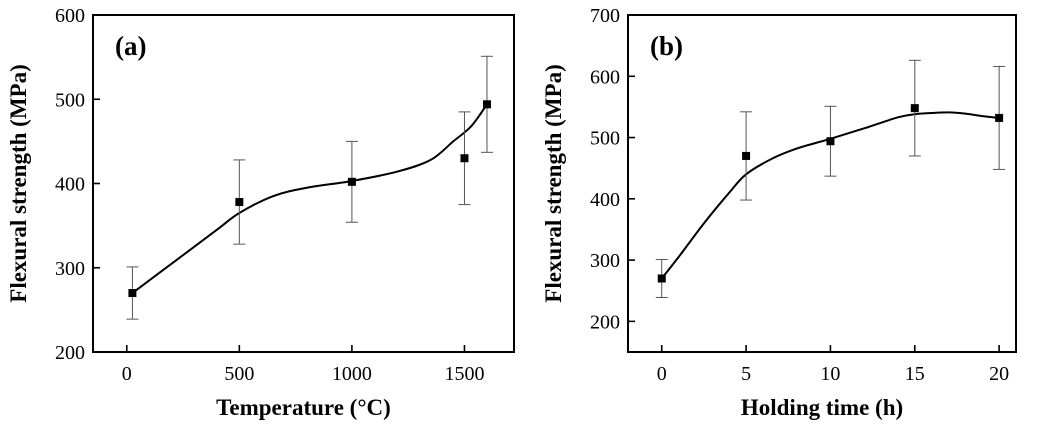 The height and width of the screenshot is (426, 1048). Describe the element at coordinates (130, 46) in the screenshot. I see `panel-label: (a)` at that location.